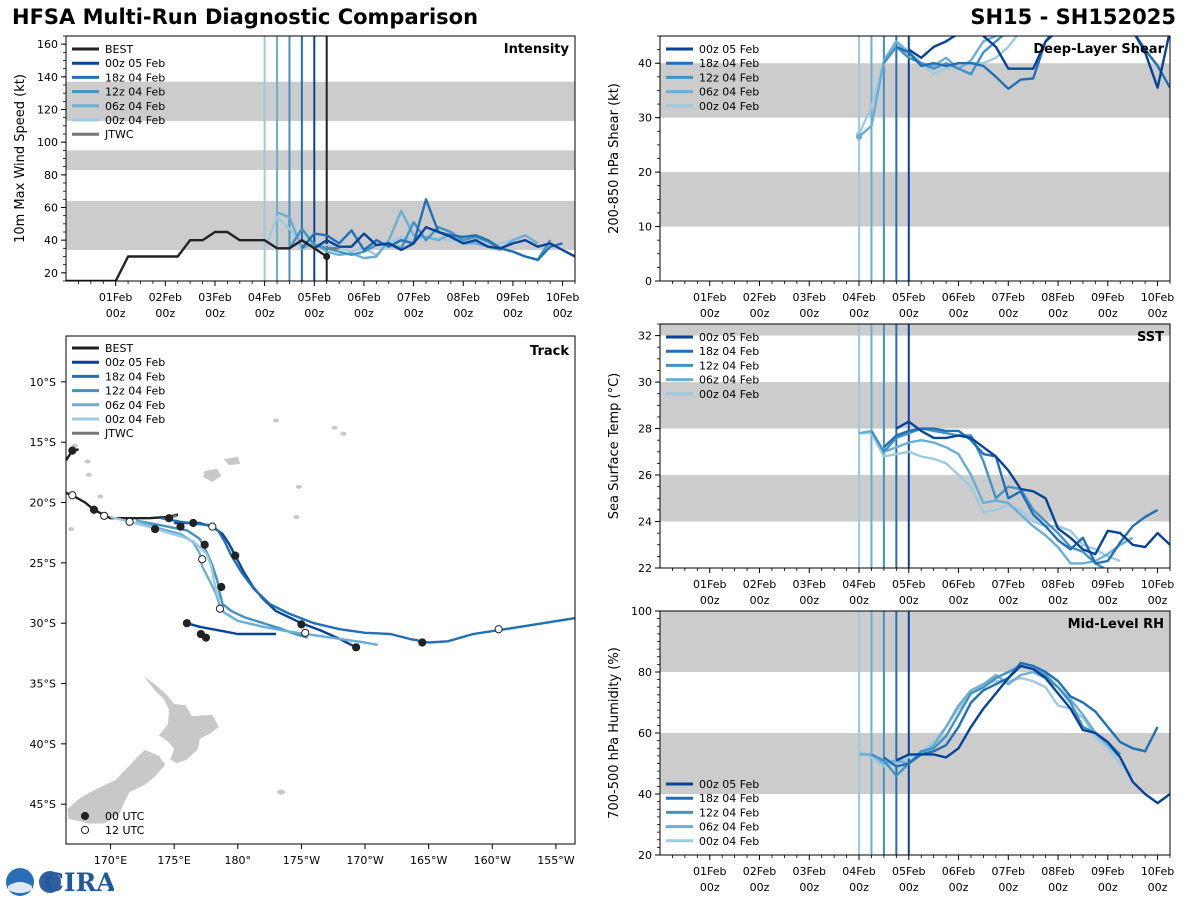 This screenshot has width=1200, height=900. I want to click on rh-legend-label: 06z 04 Feb, so click(729, 827).